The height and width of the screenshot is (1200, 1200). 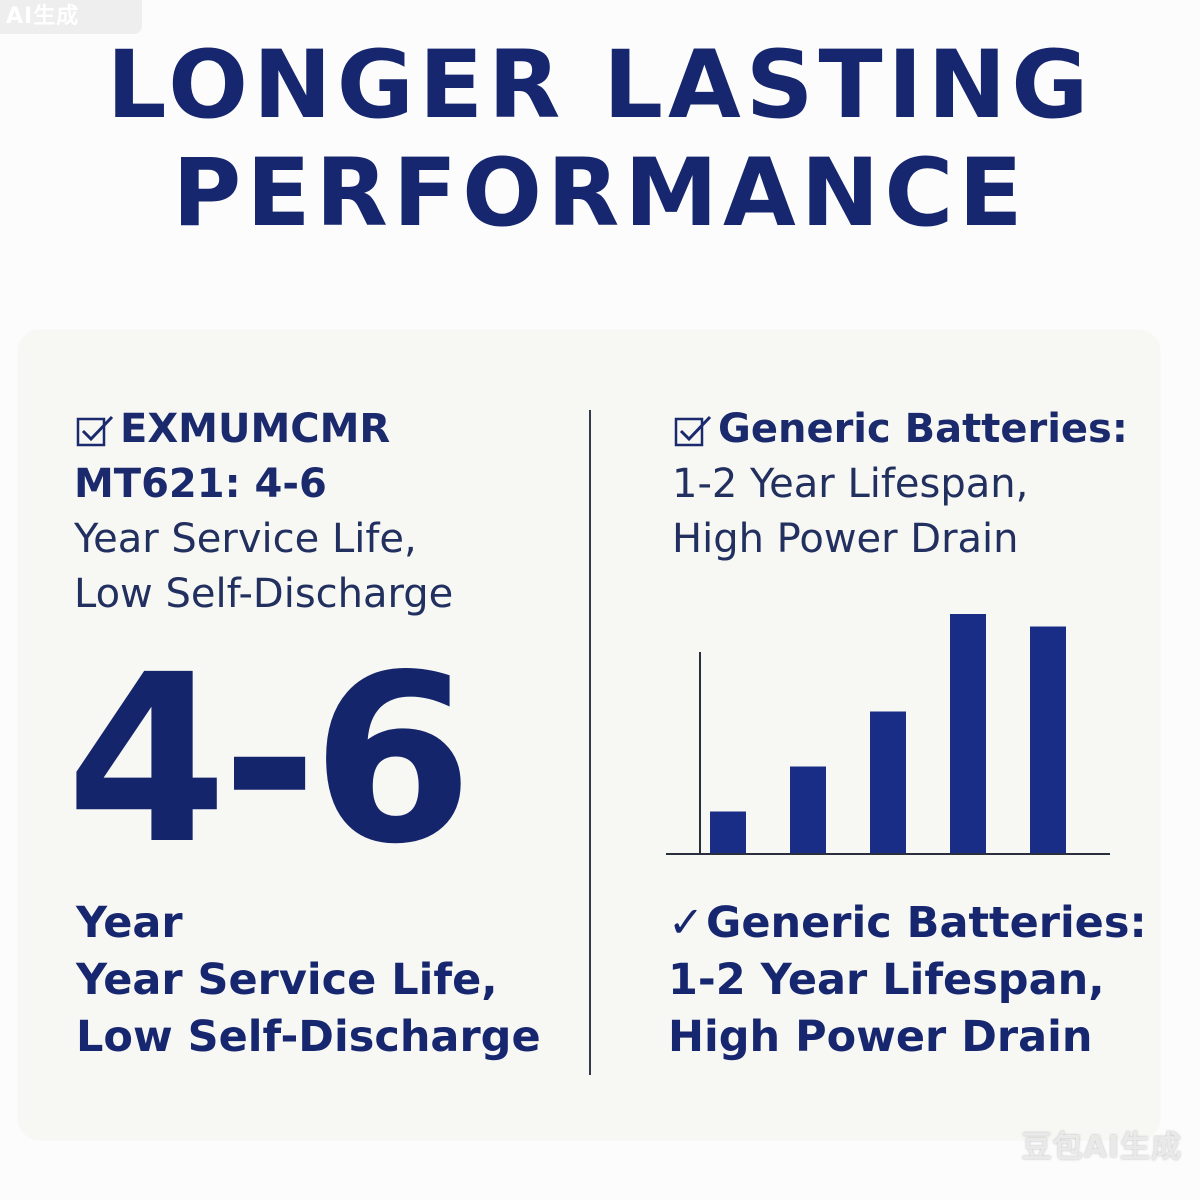 What do you see at coordinates (308, 1037) in the screenshot?
I see `left-footer-line-3: Low Self-Discharge` at bounding box center [308, 1037].